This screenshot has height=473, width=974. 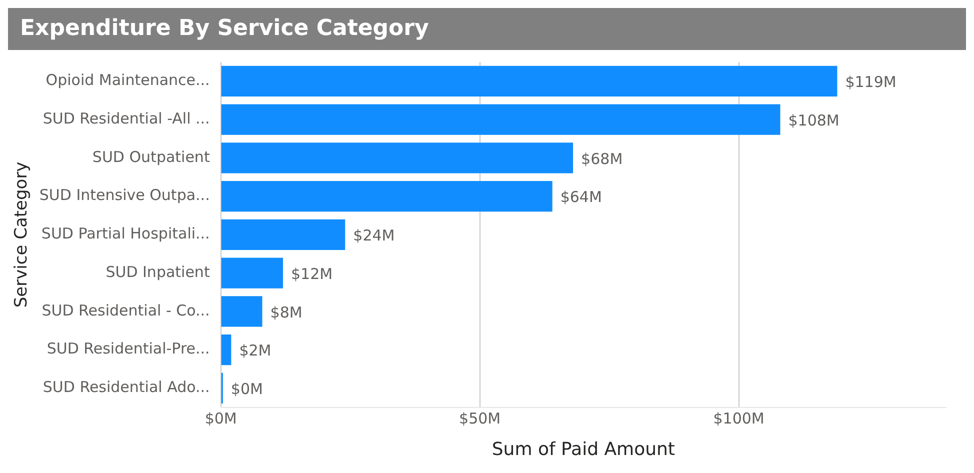 I want to click on data-label: $68M, so click(x=602, y=159).